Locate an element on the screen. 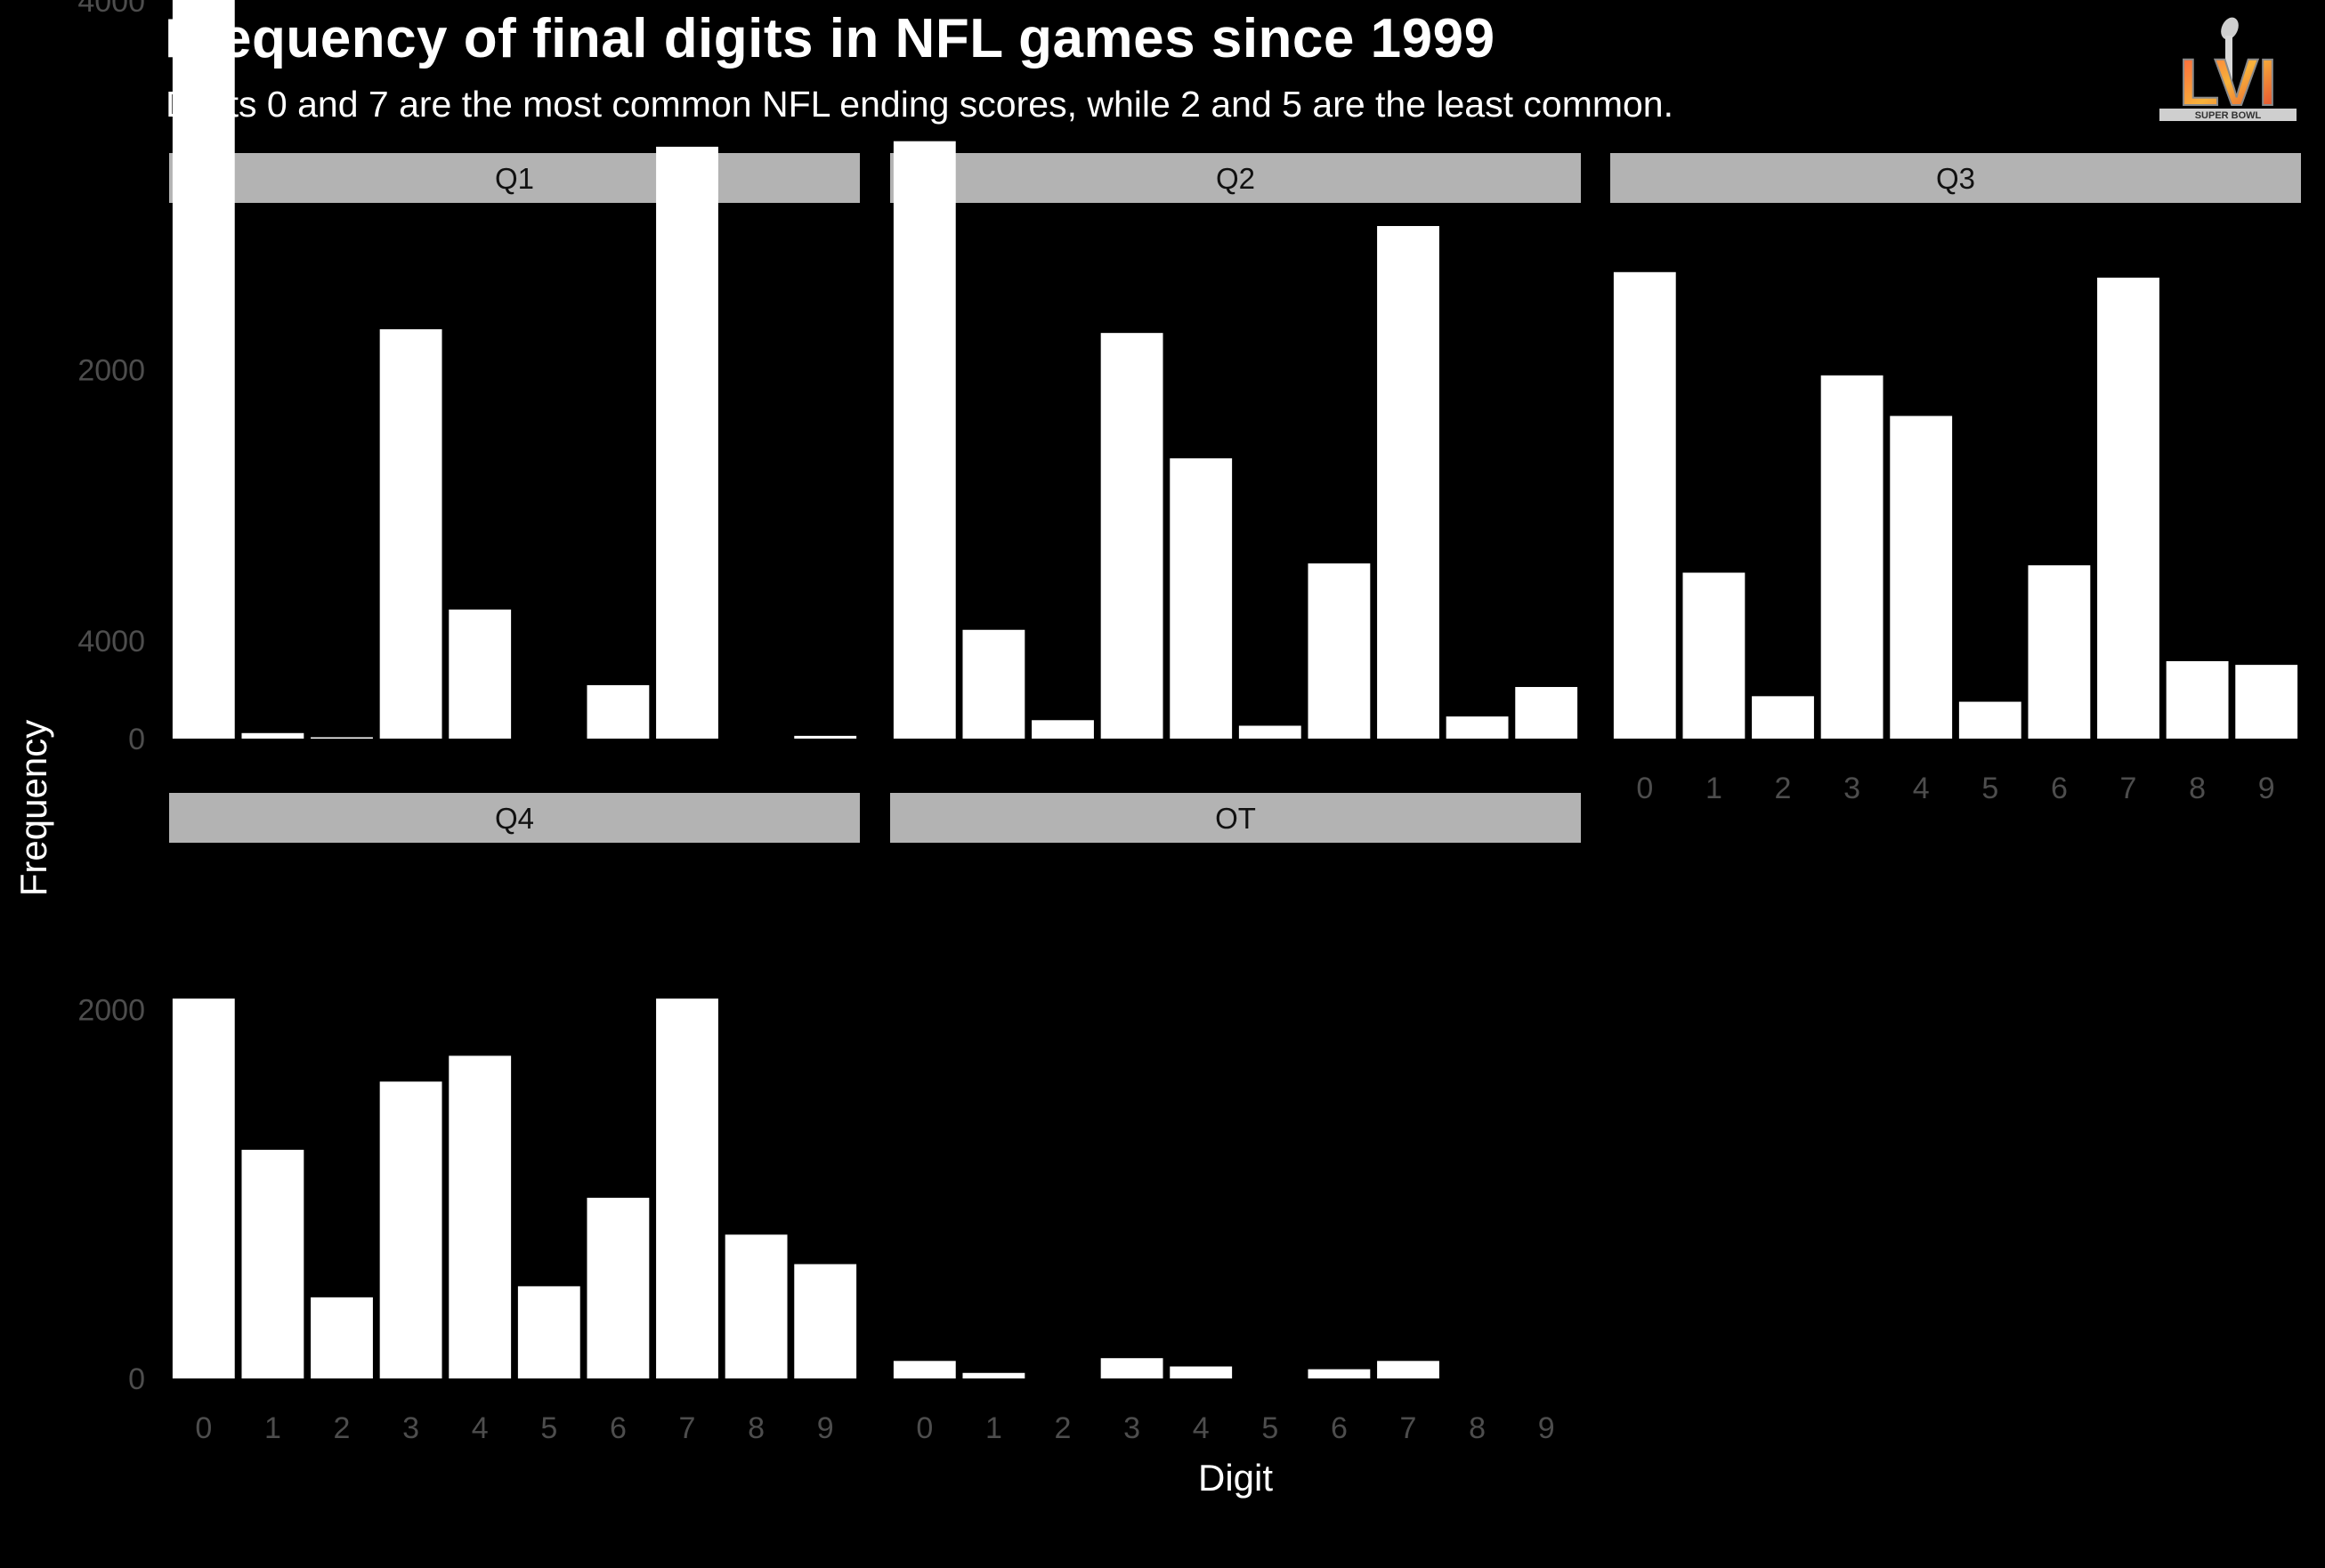 The image size is (2325, 1568). x-tick-label-q4-1: 1 is located at coordinates (273, 1428).